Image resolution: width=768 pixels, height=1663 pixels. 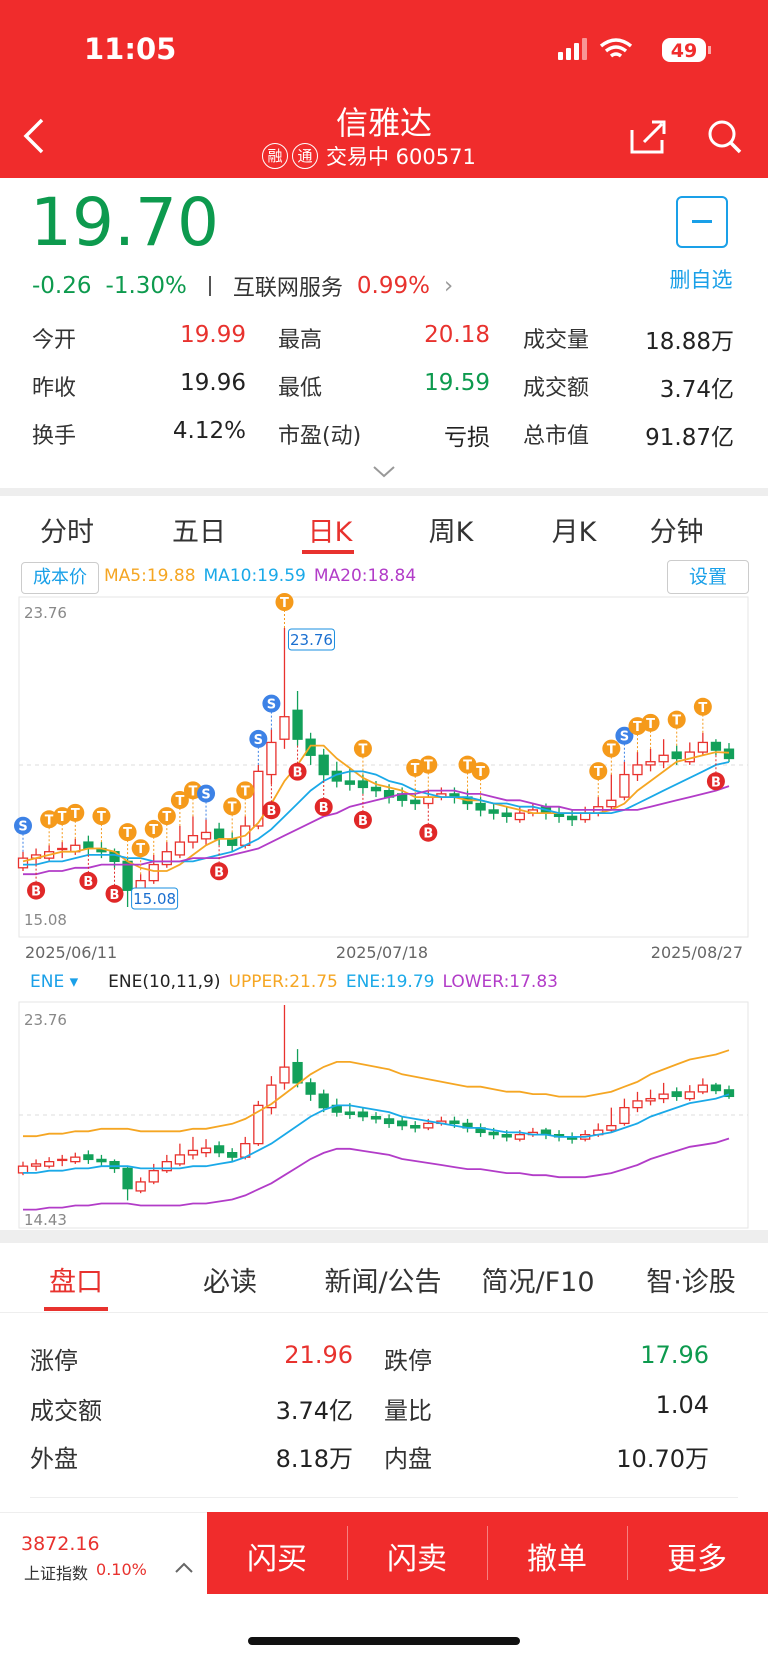 What do you see at coordinates (155, 898) in the screenshot?
I see `annotation-box` at bounding box center [155, 898].